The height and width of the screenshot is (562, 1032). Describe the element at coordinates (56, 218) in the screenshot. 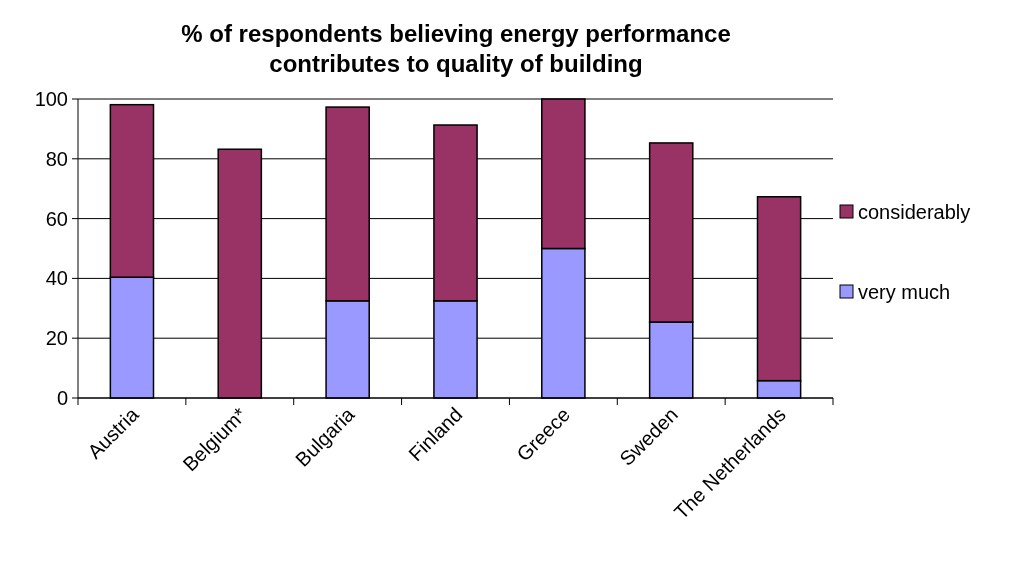

I see `y-tick-label: 60` at that location.